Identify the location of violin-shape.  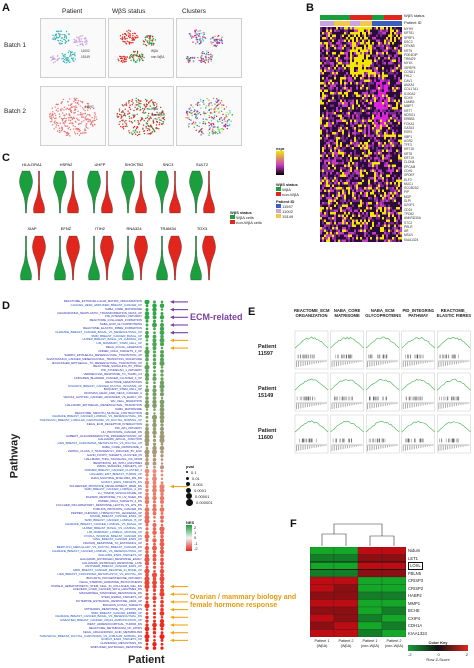
(209, 258).